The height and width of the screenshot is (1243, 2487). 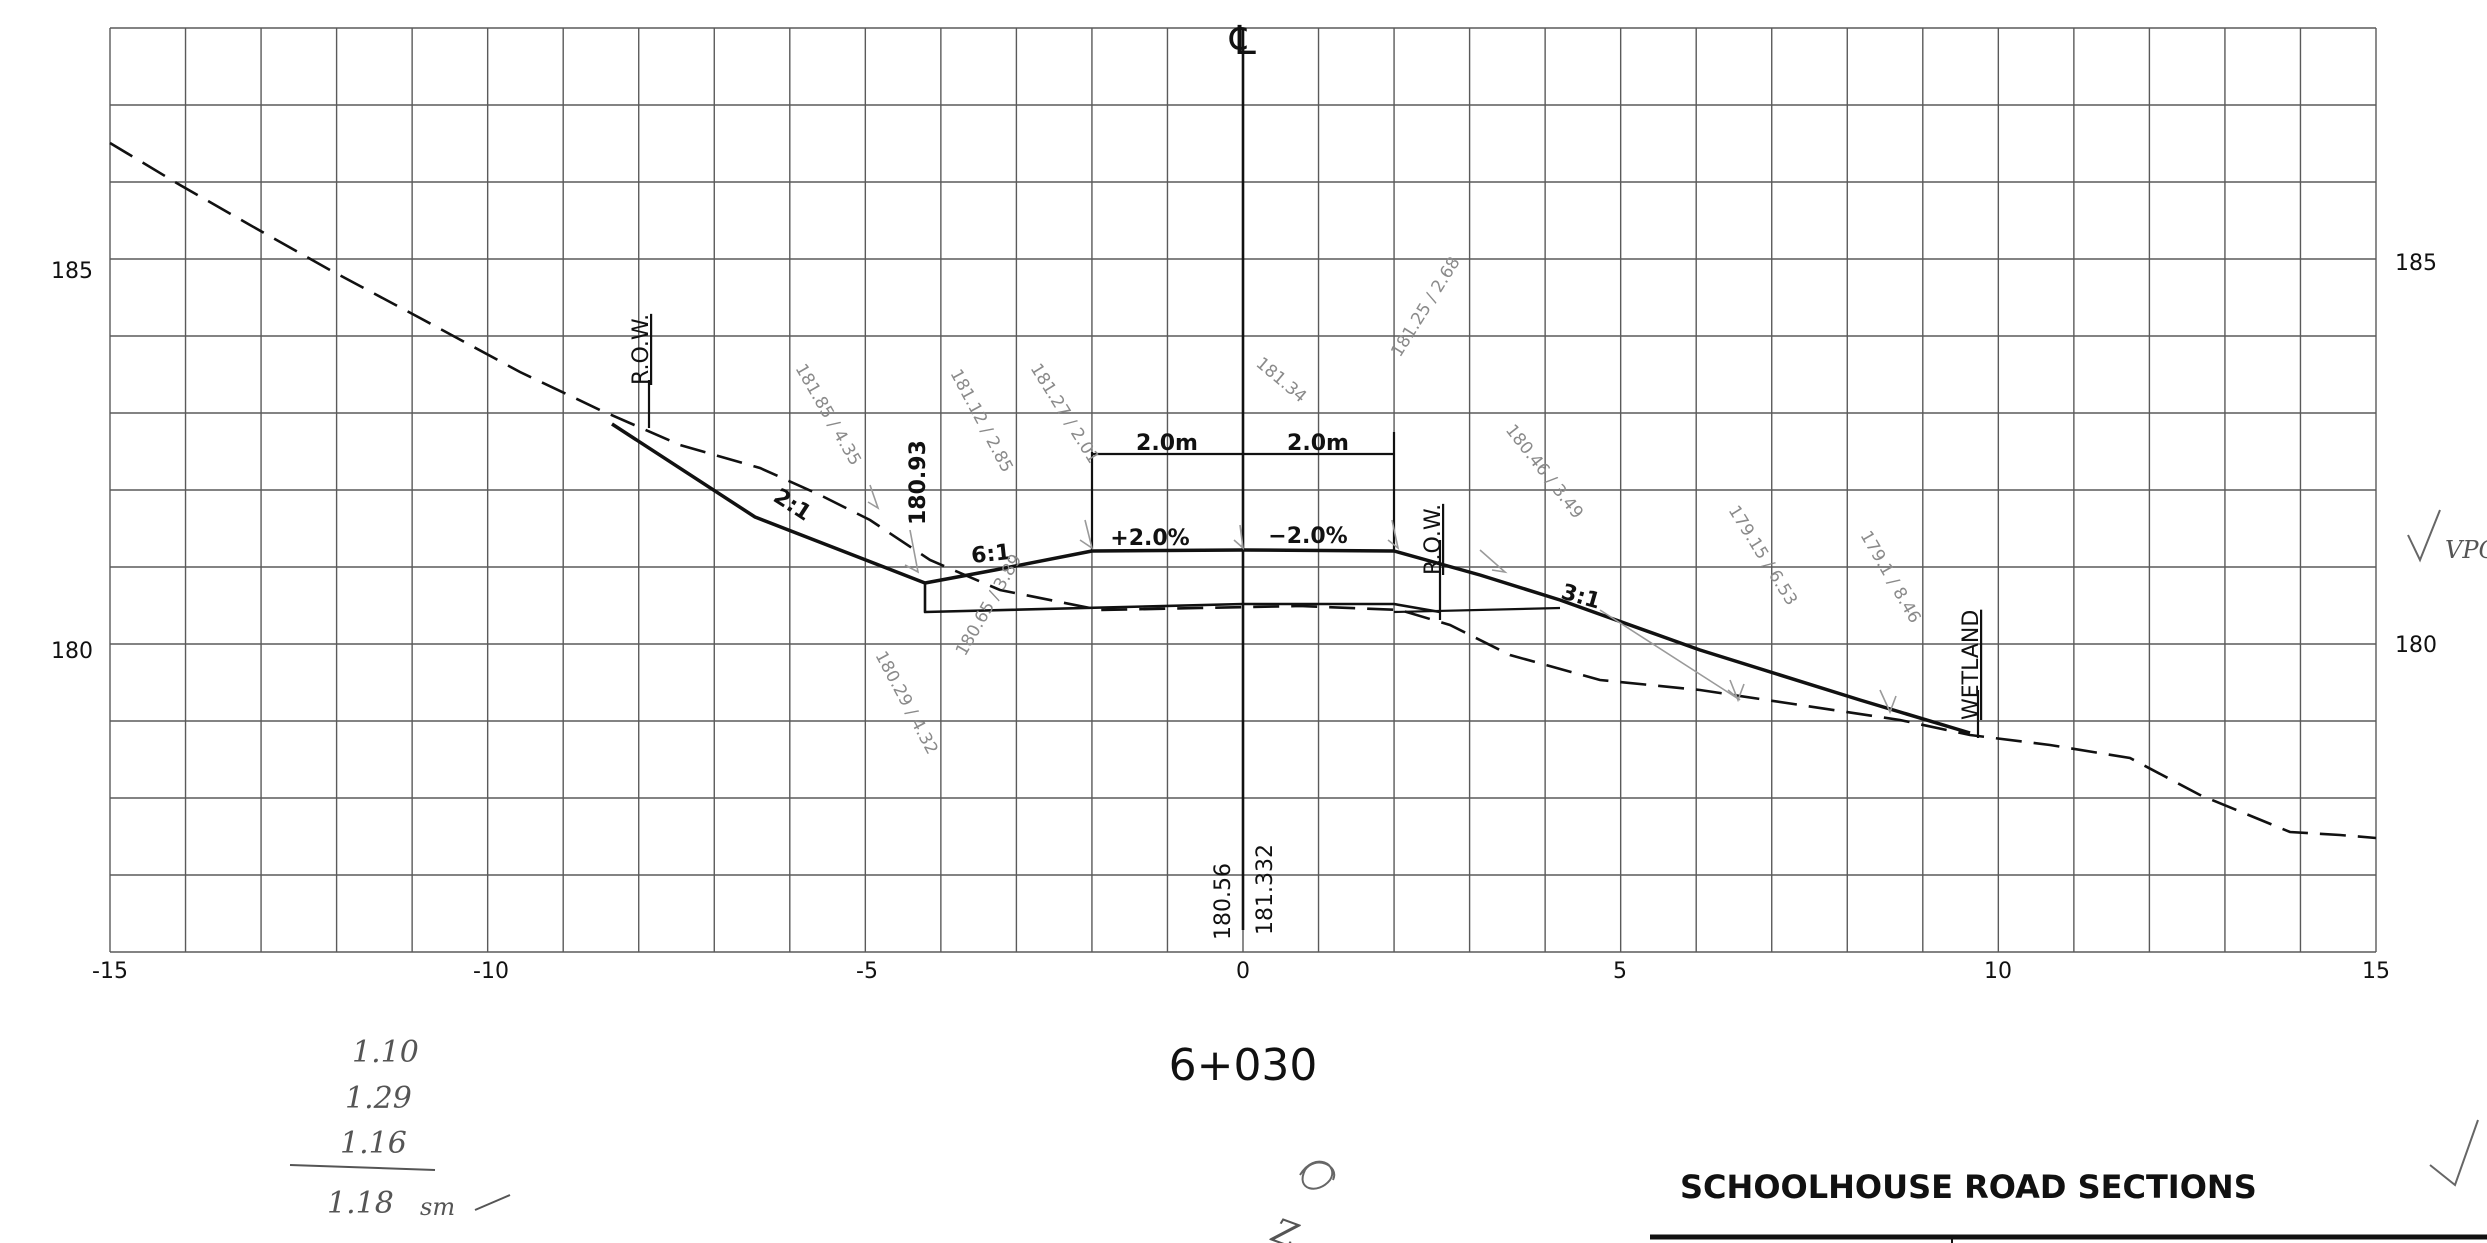 I want to click on width-right-label: 2.0m, so click(x=1318, y=443).